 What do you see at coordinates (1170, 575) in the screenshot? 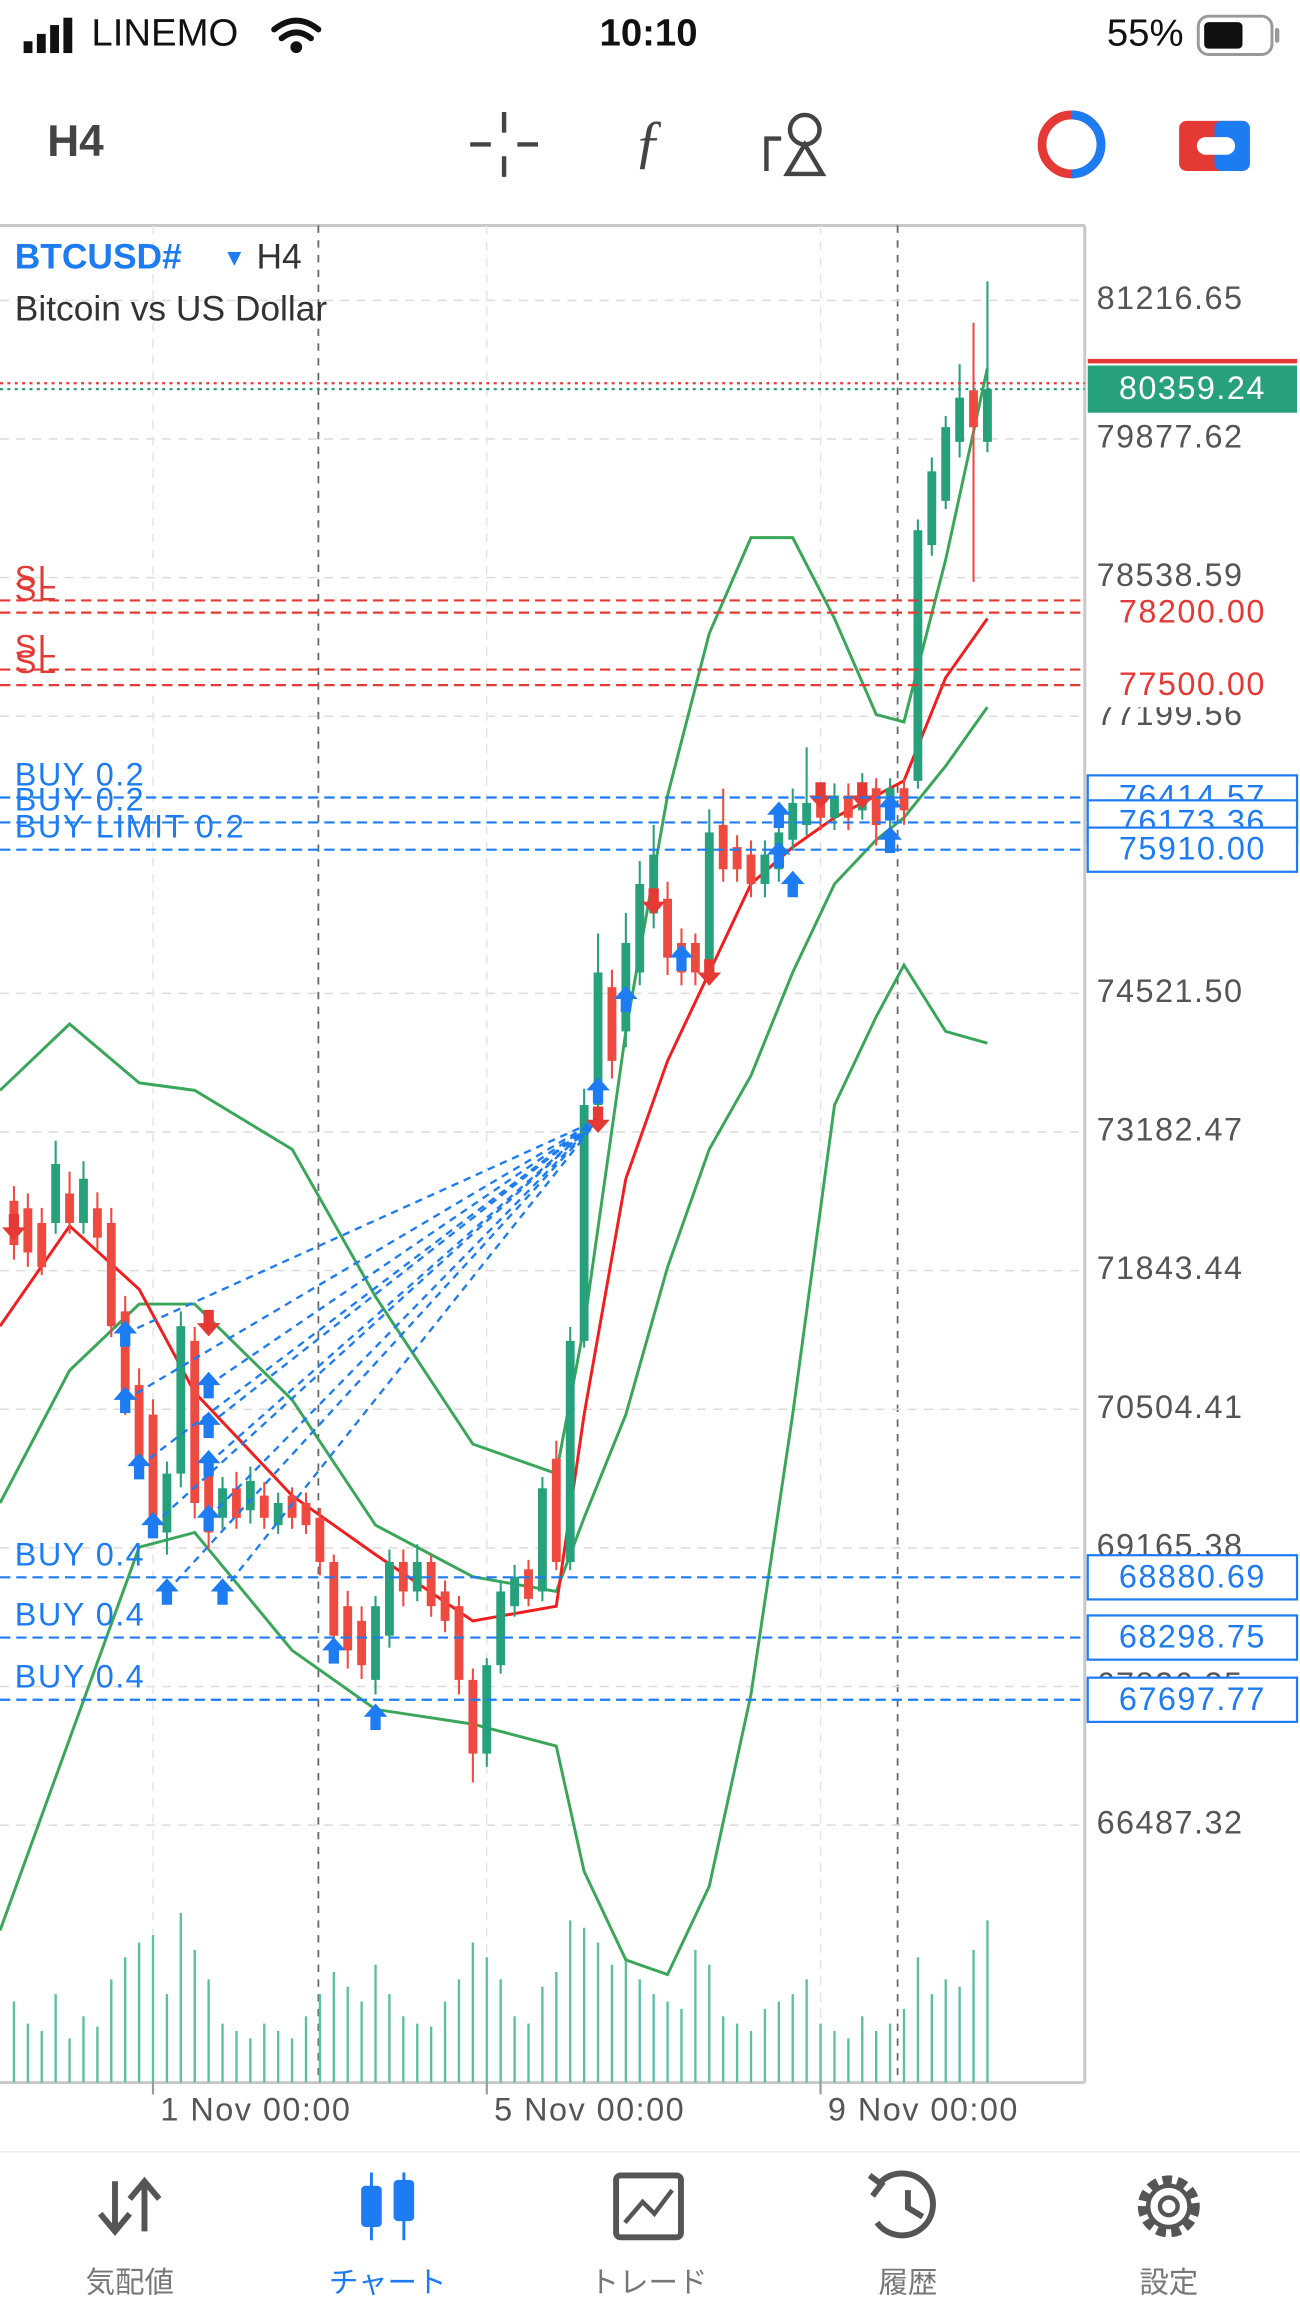
I see `y-tick-label: 78538.59` at bounding box center [1170, 575].